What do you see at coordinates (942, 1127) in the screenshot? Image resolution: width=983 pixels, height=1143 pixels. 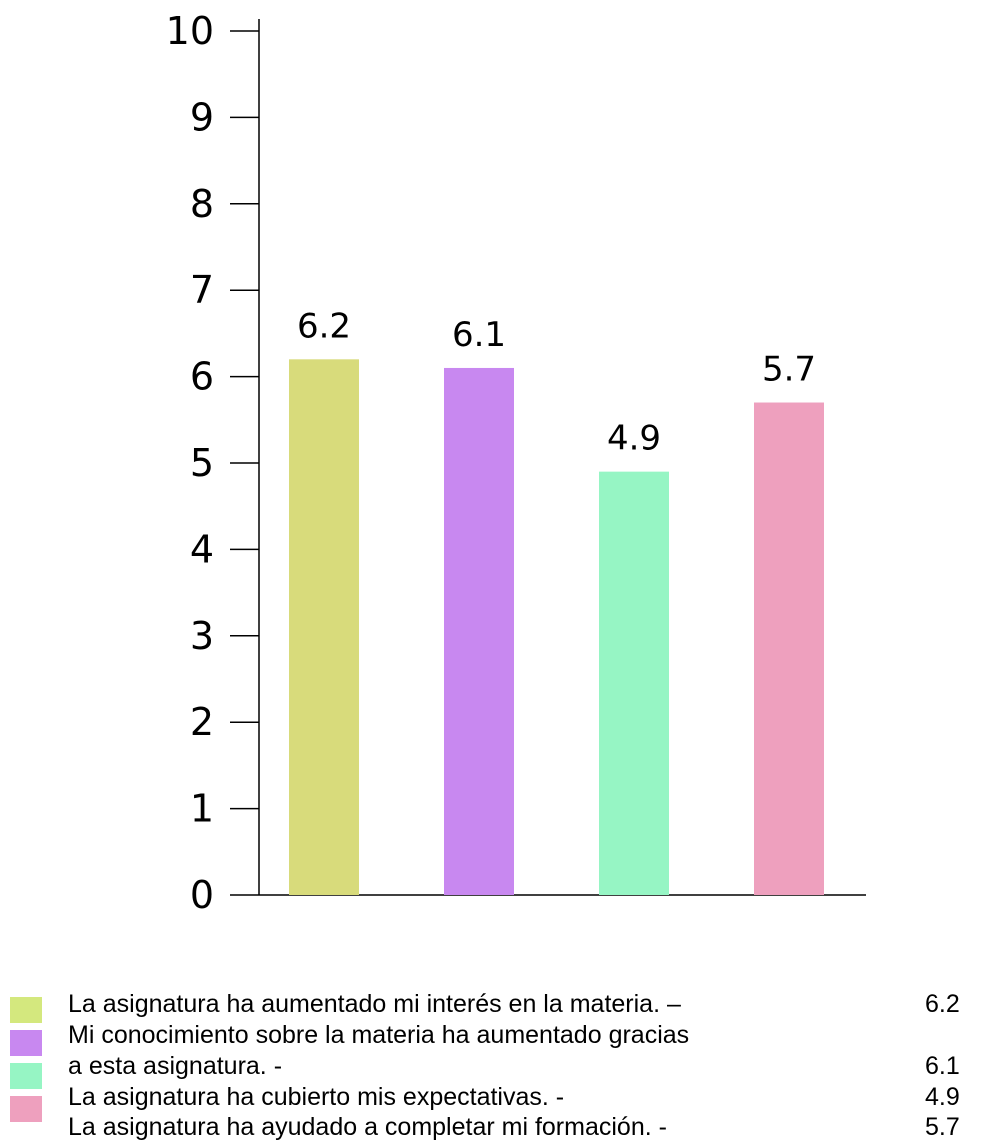 I see `legend-value: 5.7` at bounding box center [942, 1127].